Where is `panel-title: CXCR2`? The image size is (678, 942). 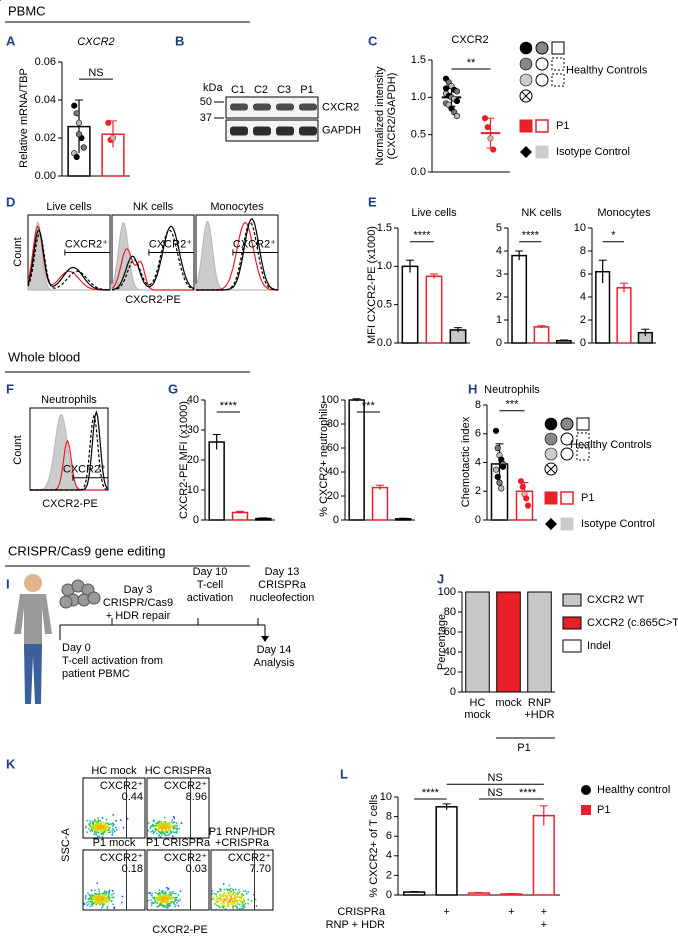
panel-title: CXCR2 is located at coordinates (469, 40).